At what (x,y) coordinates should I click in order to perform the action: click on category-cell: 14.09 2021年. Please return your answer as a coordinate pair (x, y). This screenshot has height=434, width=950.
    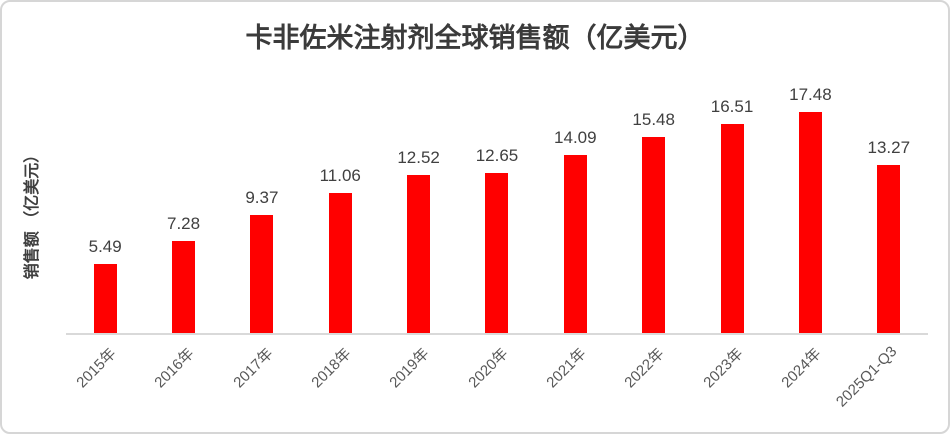
    Looking at the image, I should click on (575, 241).